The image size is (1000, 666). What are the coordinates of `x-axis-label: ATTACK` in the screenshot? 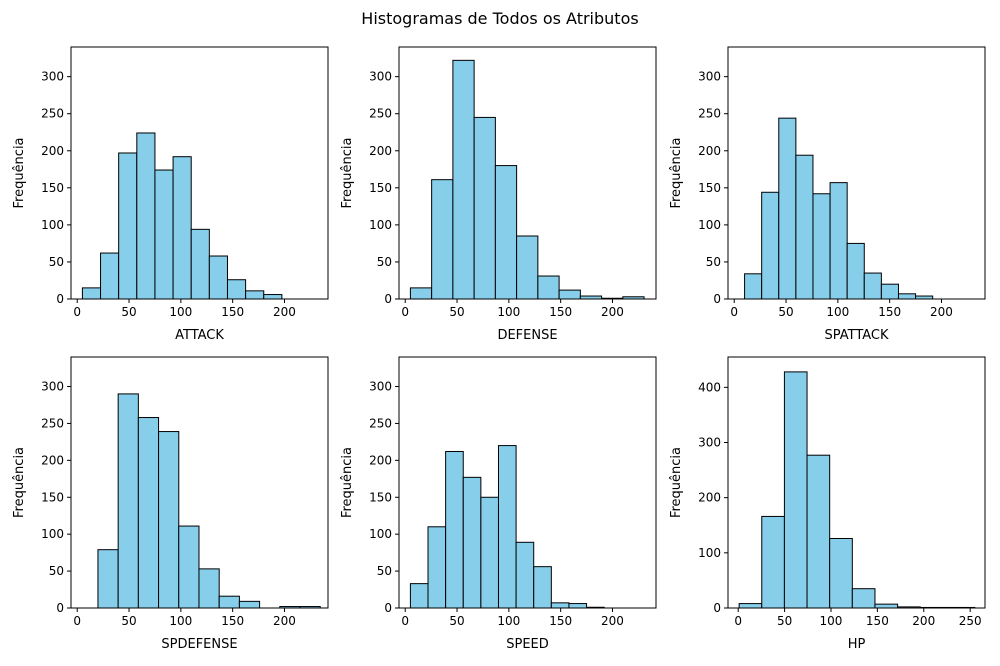 It's located at (199, 335).